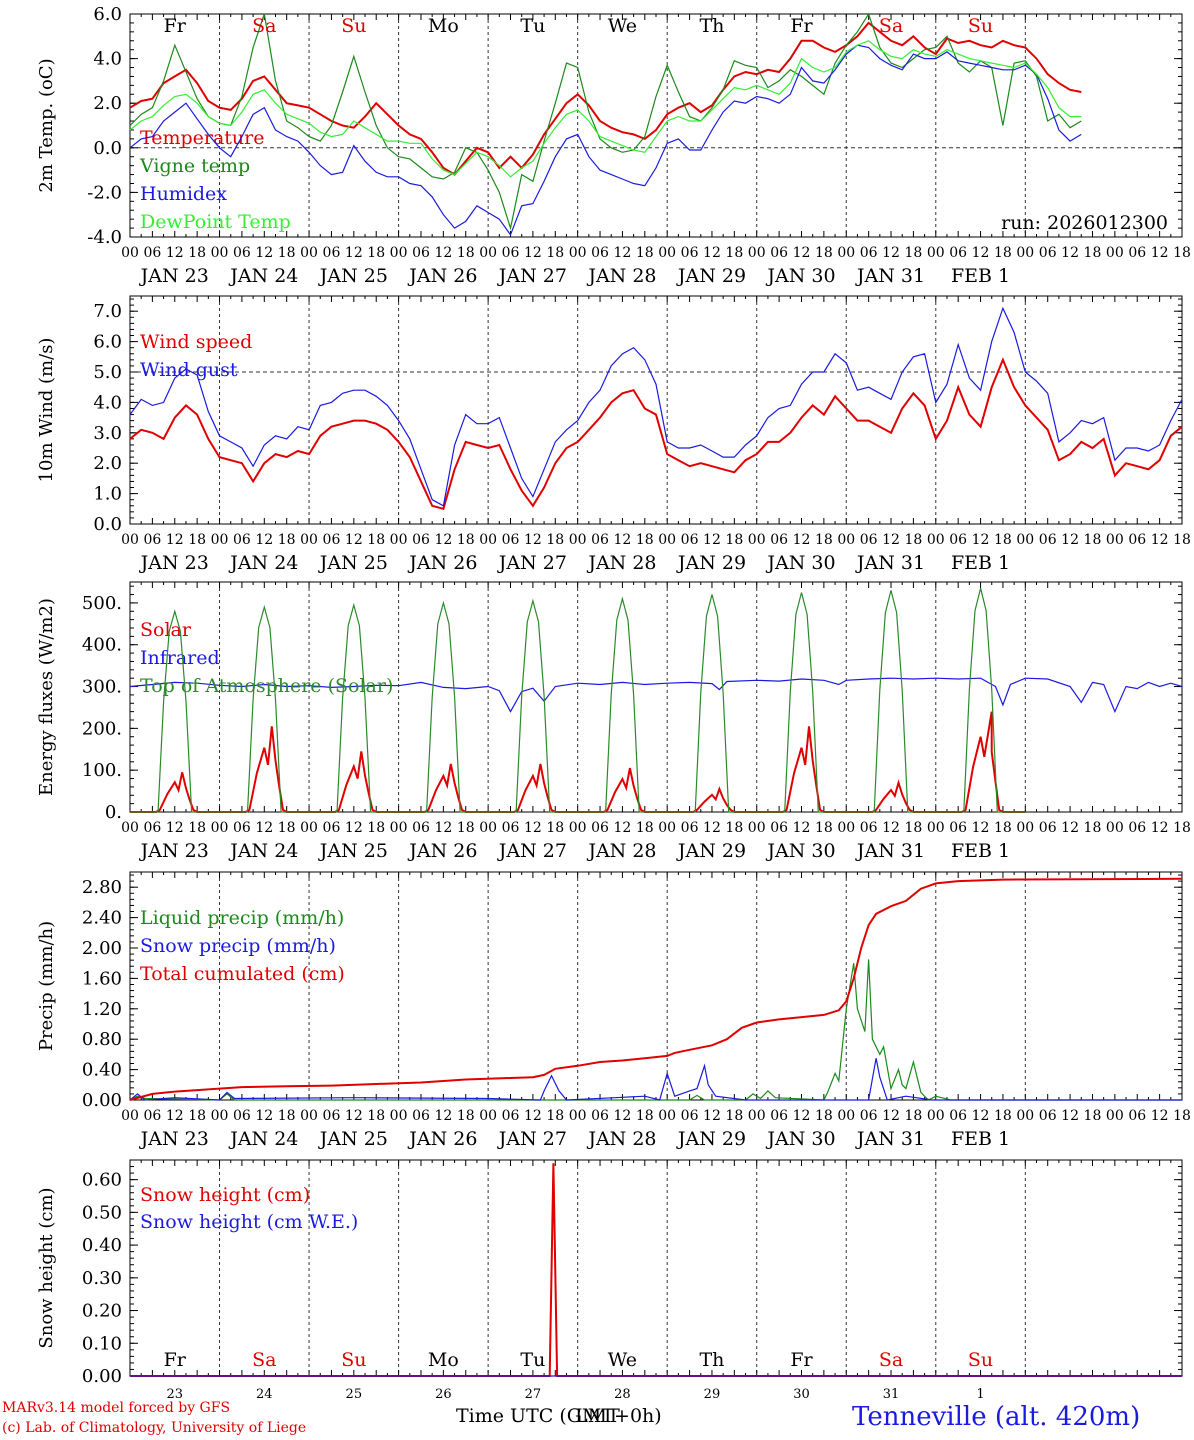 This screenshot has width=1194, height=1440. What do you see at coordinates (183, 194) in the screenshot?
I see `legend-humidex: Humidex` at bounding box center [183, 194].